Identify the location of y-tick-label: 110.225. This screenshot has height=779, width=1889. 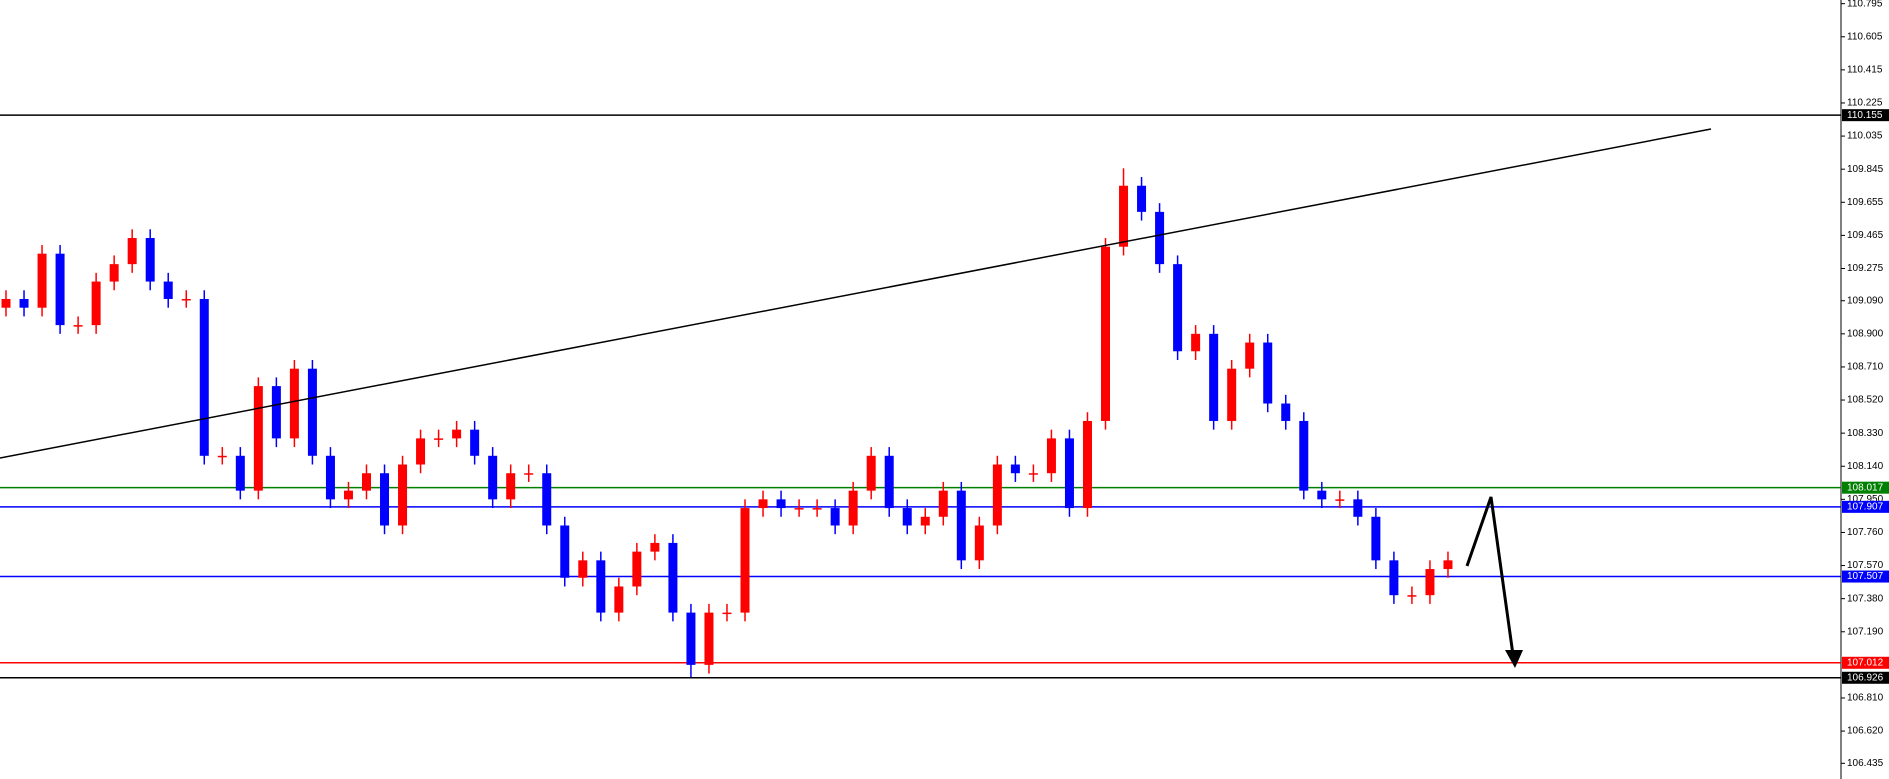
(1865, 103).